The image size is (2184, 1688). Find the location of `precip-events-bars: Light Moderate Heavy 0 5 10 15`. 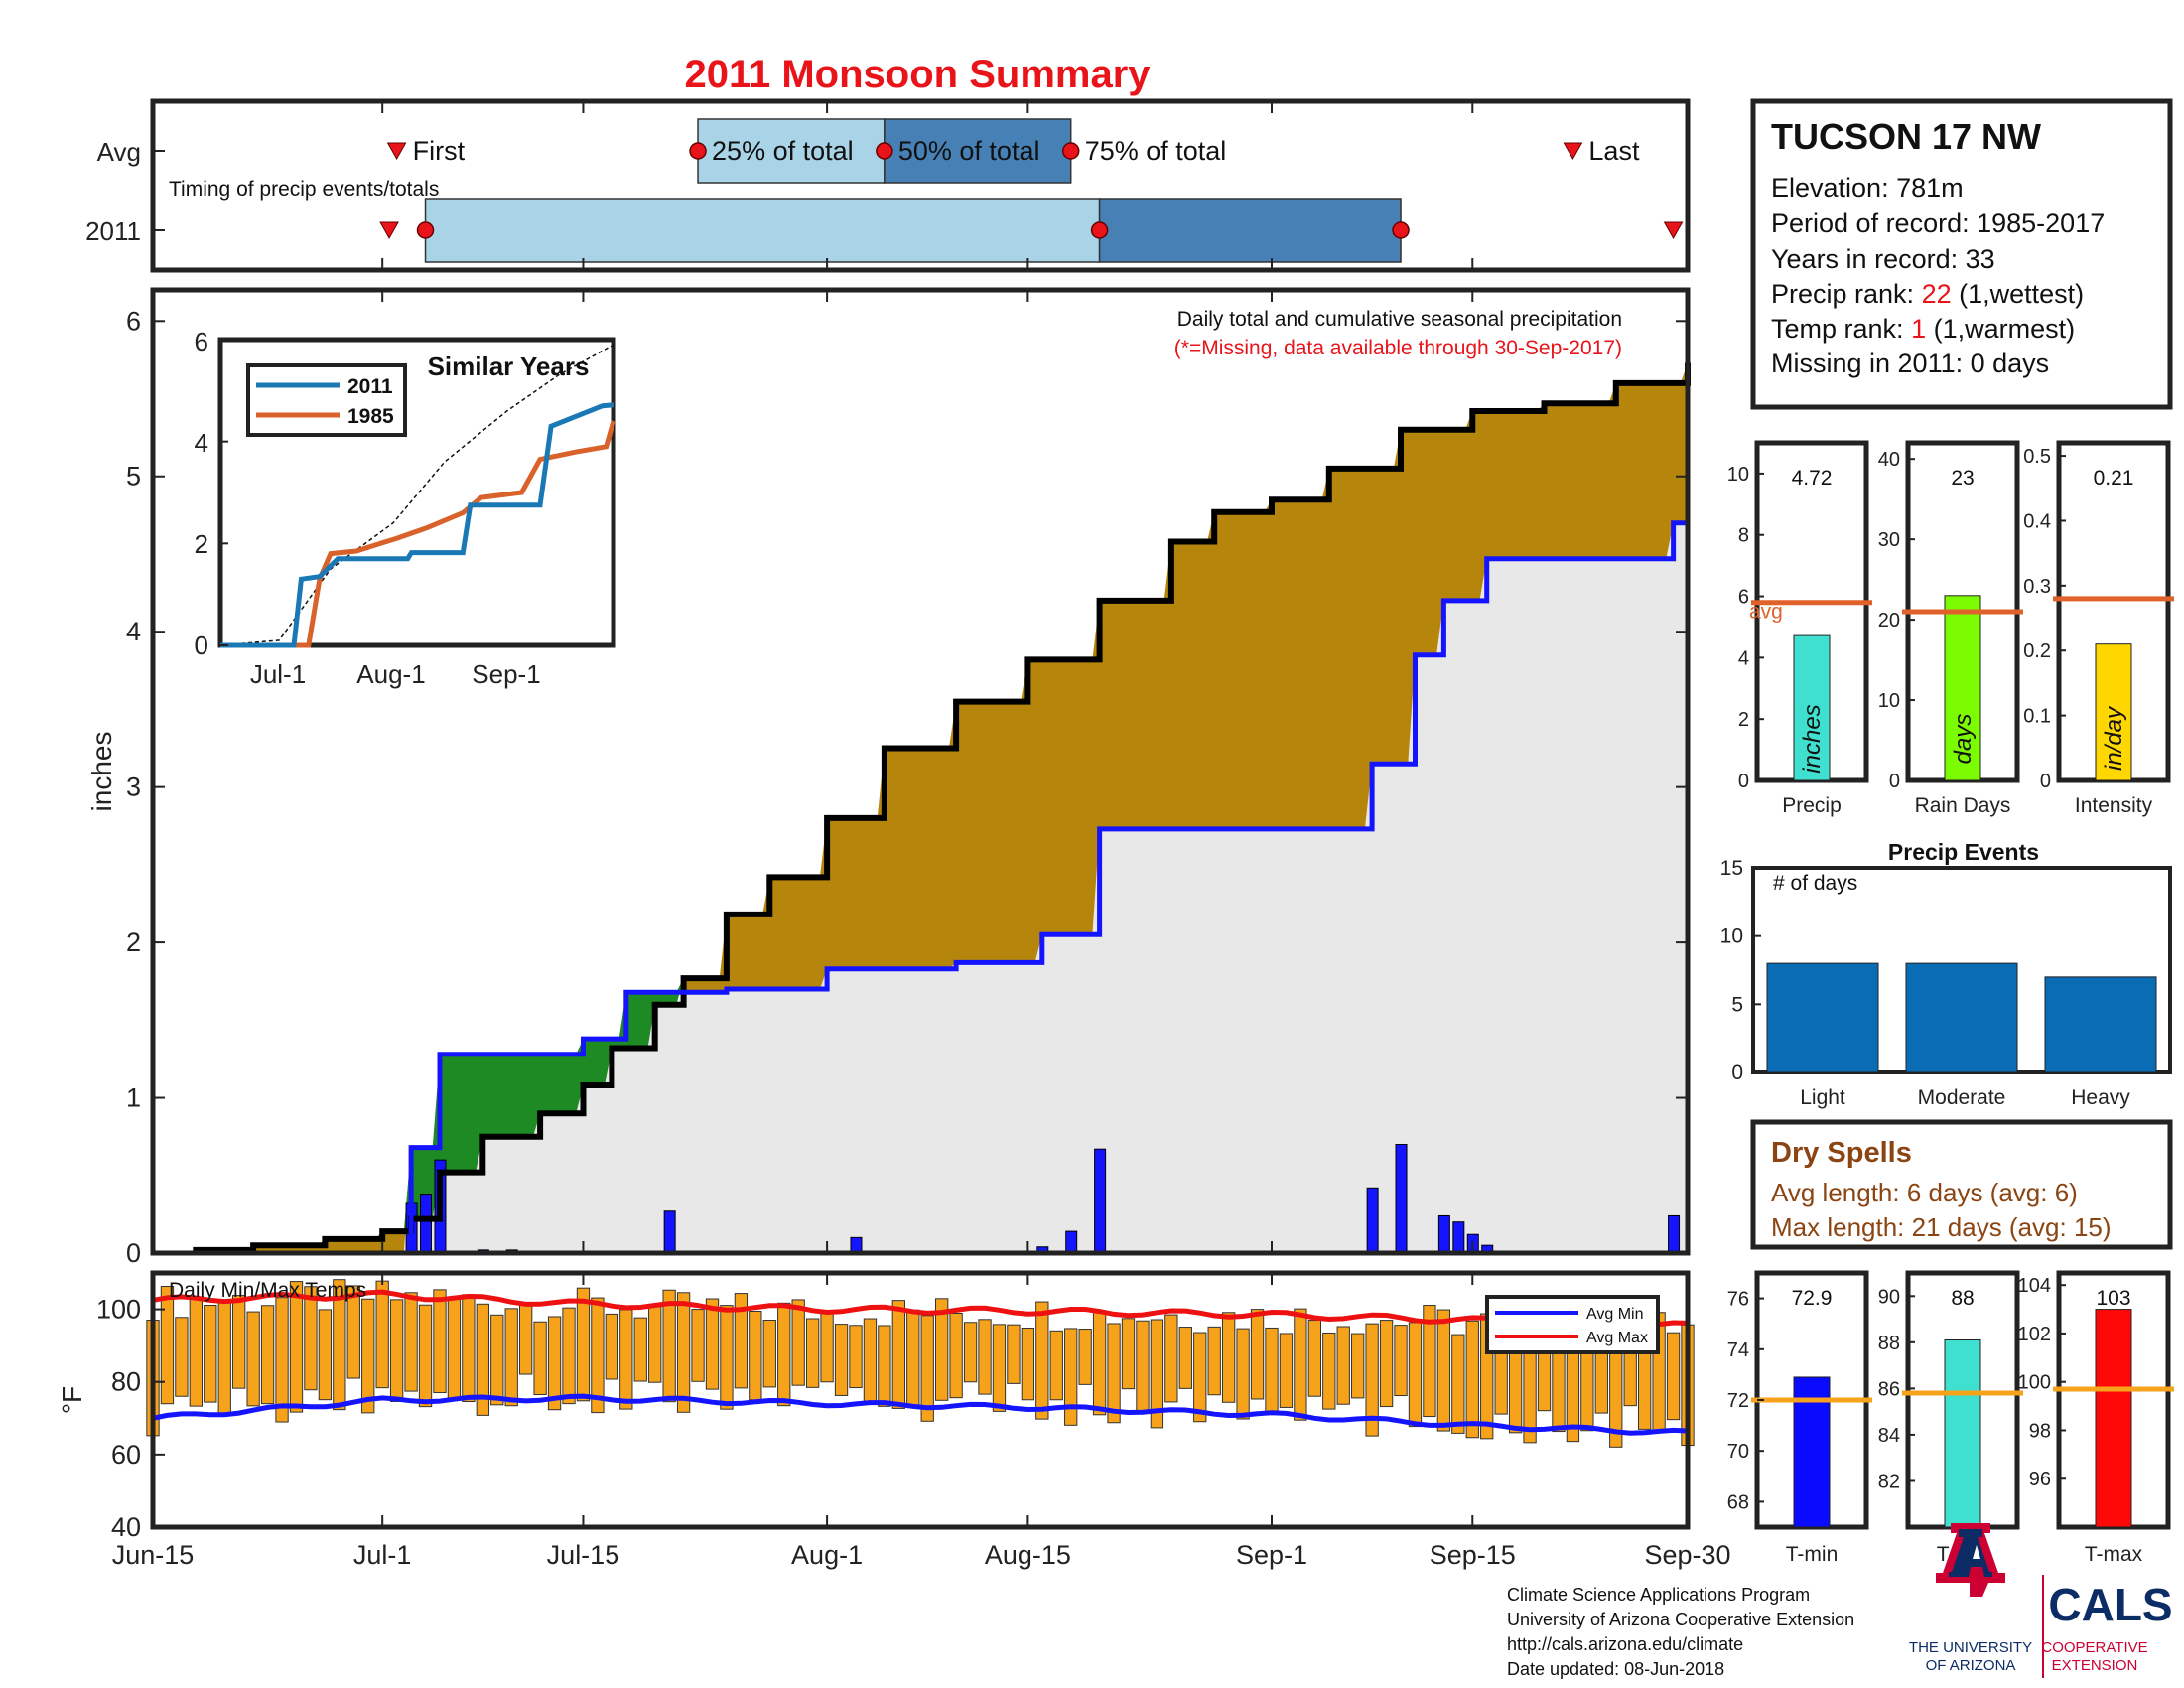

precip-events-bars: Light Moderate Heavy 0 5 10 15 is located at coordinates (1938, 983).